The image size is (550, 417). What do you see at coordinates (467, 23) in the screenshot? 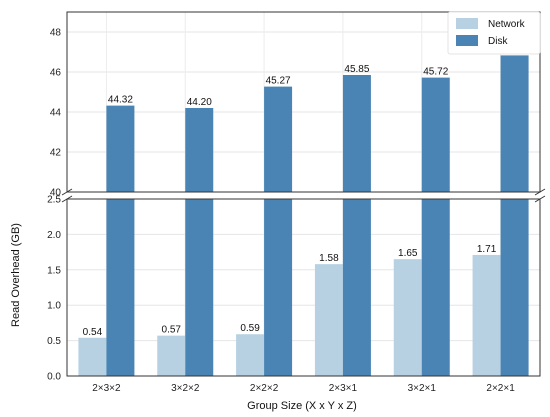
I see `legend-swatch-network` at bounding box center [467, 23].